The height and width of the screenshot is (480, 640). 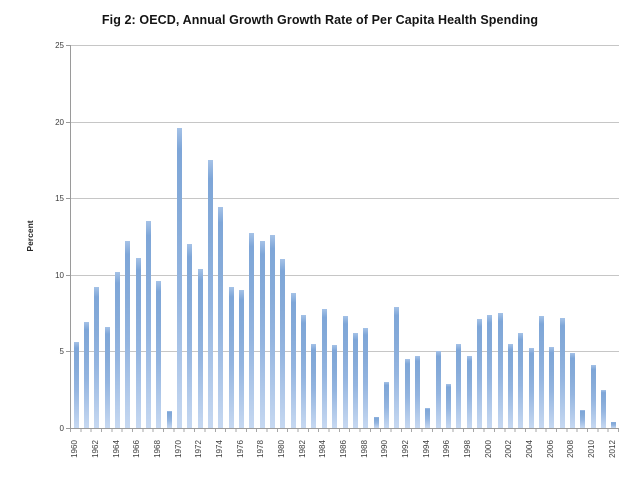 What do you see at coordinates (426, 449) in the screenshot?
I see `x-tick-label-1994: 1994` at bounding box center [426, 449].